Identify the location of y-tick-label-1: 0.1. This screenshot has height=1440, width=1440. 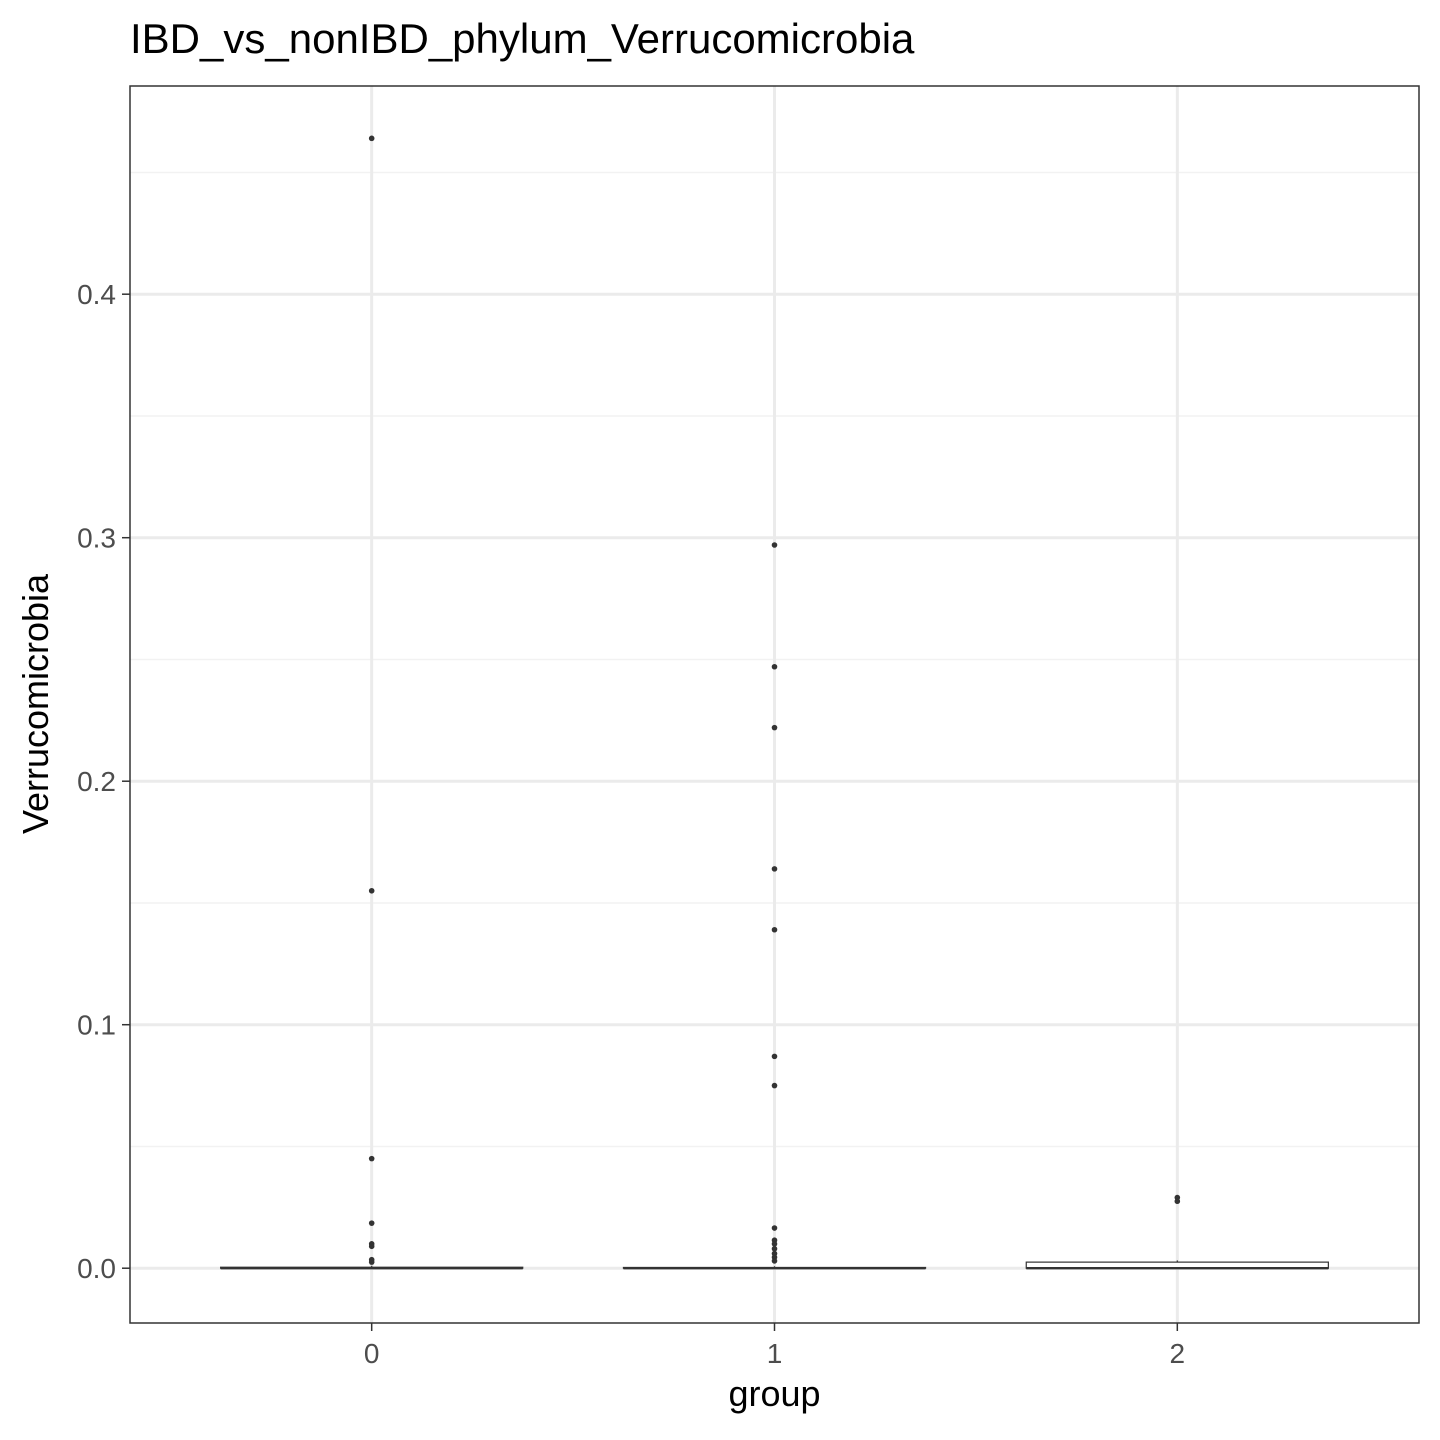
(96, 1025).